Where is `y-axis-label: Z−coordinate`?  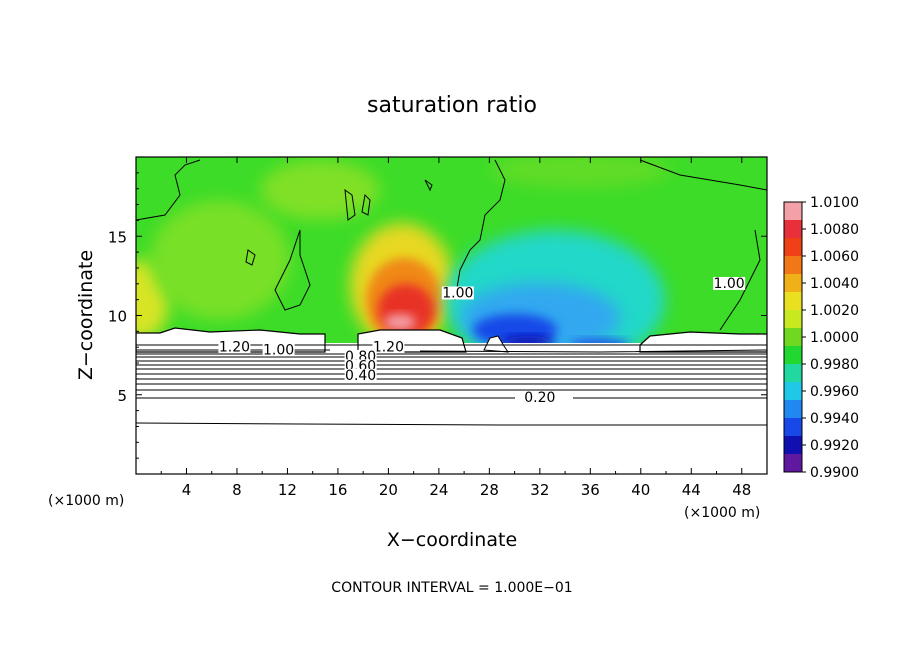
y-axis-label: Z−coordinate is located at coordinates (86, 315).